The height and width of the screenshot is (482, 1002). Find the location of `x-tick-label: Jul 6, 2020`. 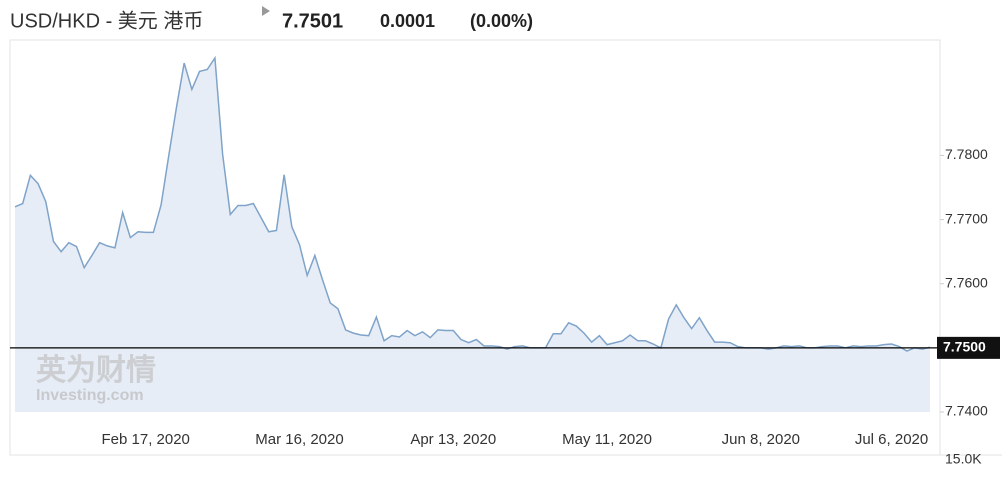

x-tick-label: Jul 6, 2020 is located at coordinates (891, 439).